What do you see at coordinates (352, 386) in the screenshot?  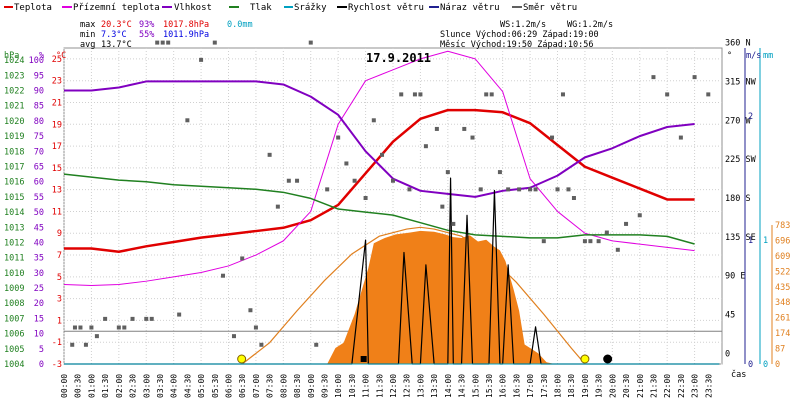 I see `tick-label-time: 10:30` at bounding box center [352, 386].